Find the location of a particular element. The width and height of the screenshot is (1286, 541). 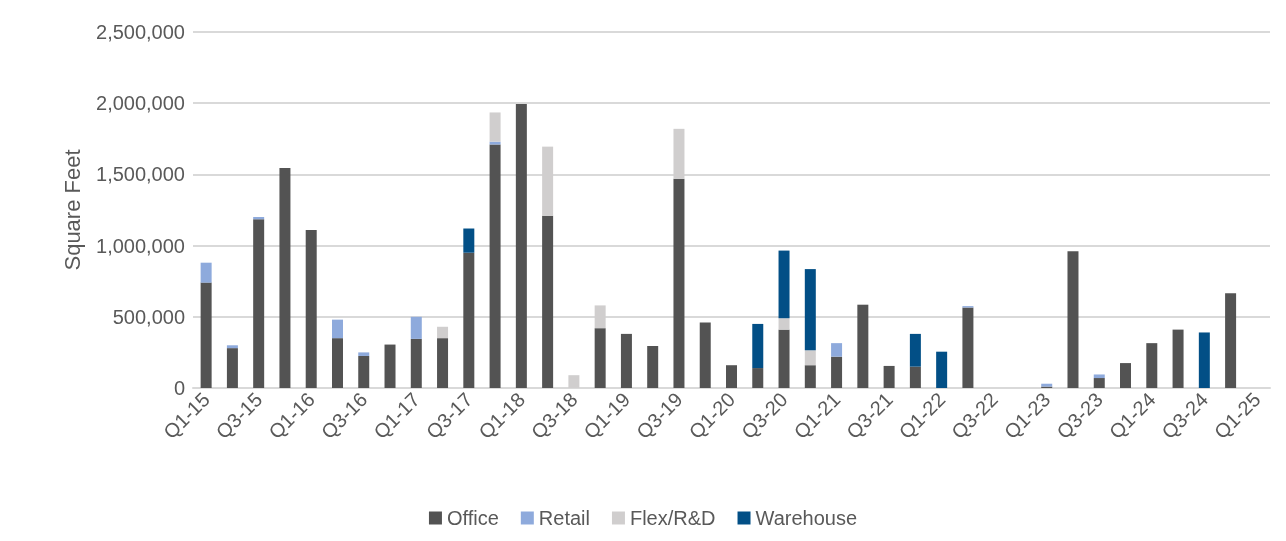

y-tick-label: 2,000,000 is located at coordinates (140, 103).